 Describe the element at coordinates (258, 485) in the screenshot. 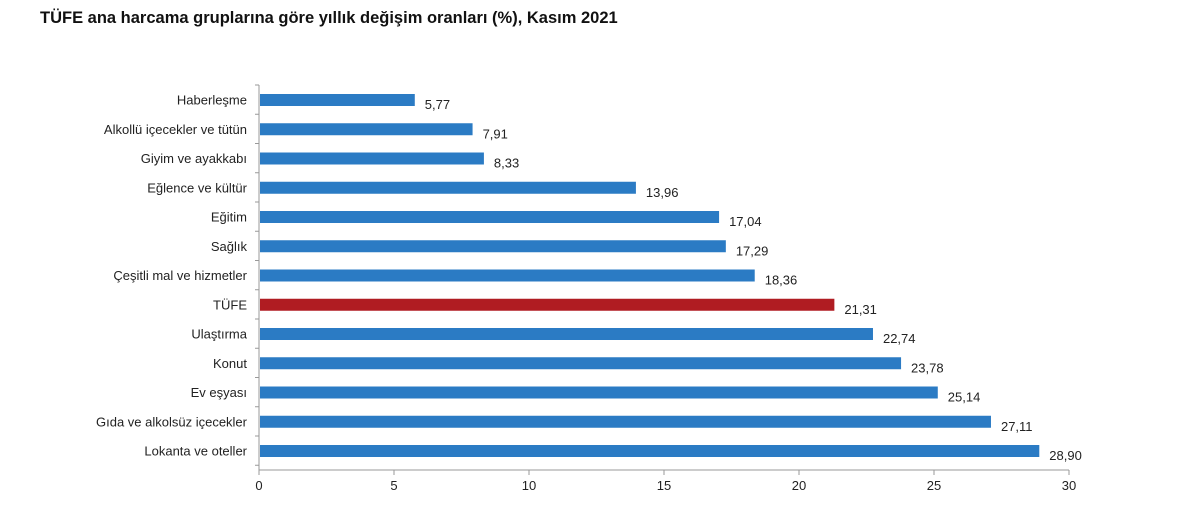

I see `x-tick-label: 0` at that location.